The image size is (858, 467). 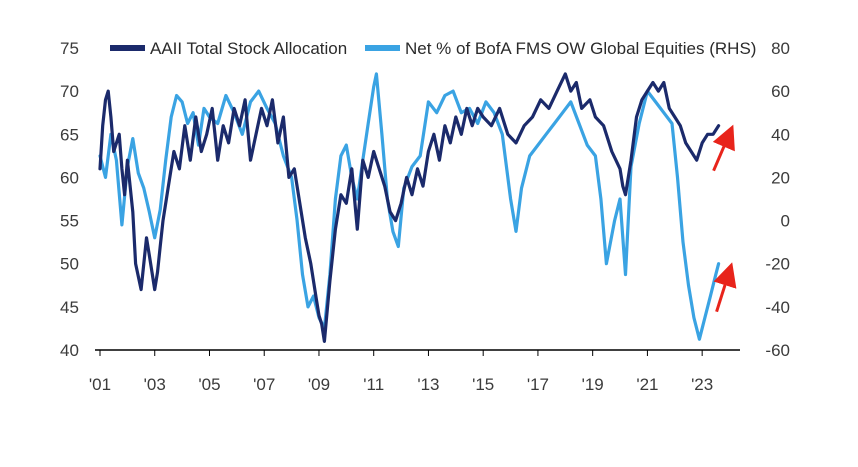 I want to click on x-tick-label: '17, so click(x=538, y=384).